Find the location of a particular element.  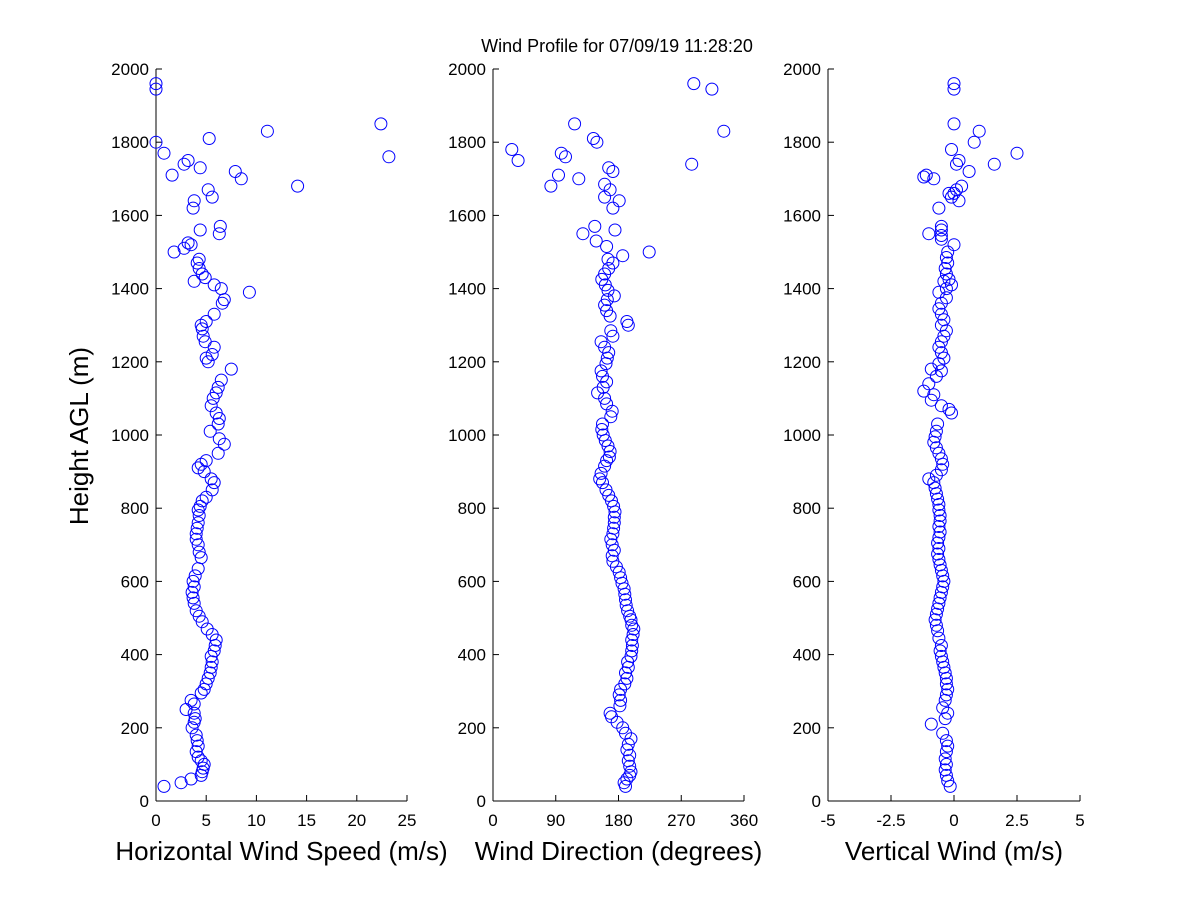

y-tick-label: 800 is located at coordinates (472, 508).